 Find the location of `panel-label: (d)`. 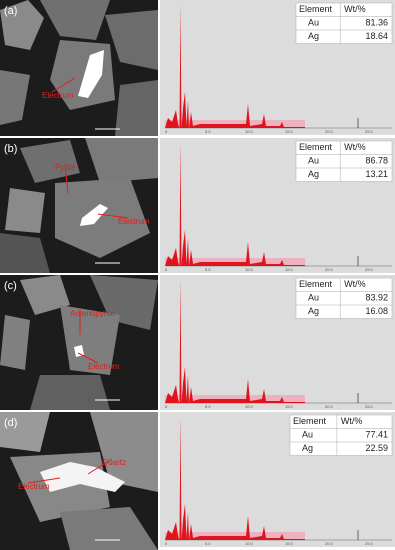

panel-label: (d) is located at coordinates (10, 423).